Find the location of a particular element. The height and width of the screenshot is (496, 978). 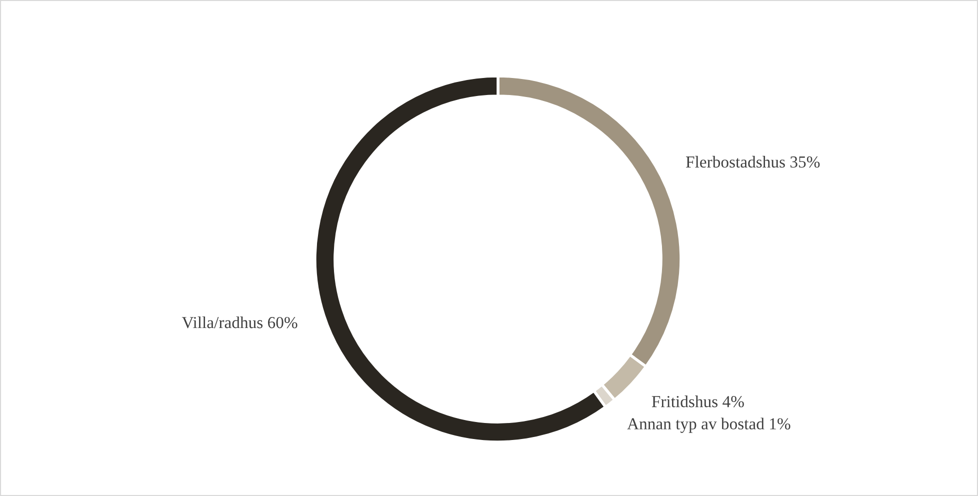

slice-label: Flerbostadshus 35% is located at coordinates (753, 162).